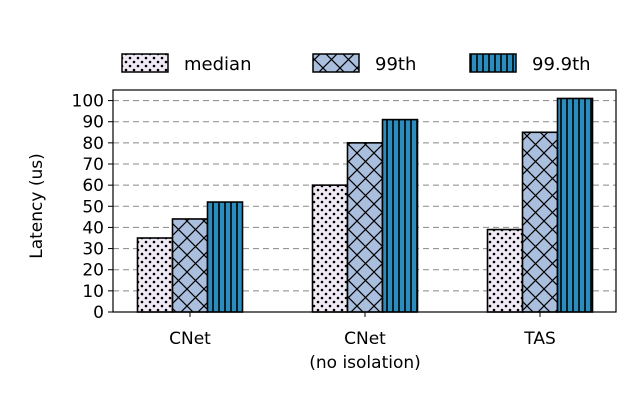 The image size is (640, 400). What do you see at coordinates (364, 64) in the screenshot?
I see `legend-item-99th: 99th` at bounding box center [364, 64].